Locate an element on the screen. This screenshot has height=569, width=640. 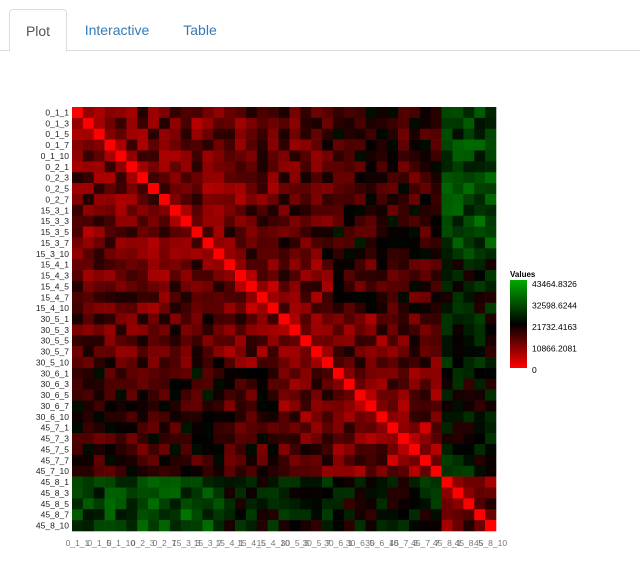
column-label: 45_8_1 is located at coordinates (447, 543).